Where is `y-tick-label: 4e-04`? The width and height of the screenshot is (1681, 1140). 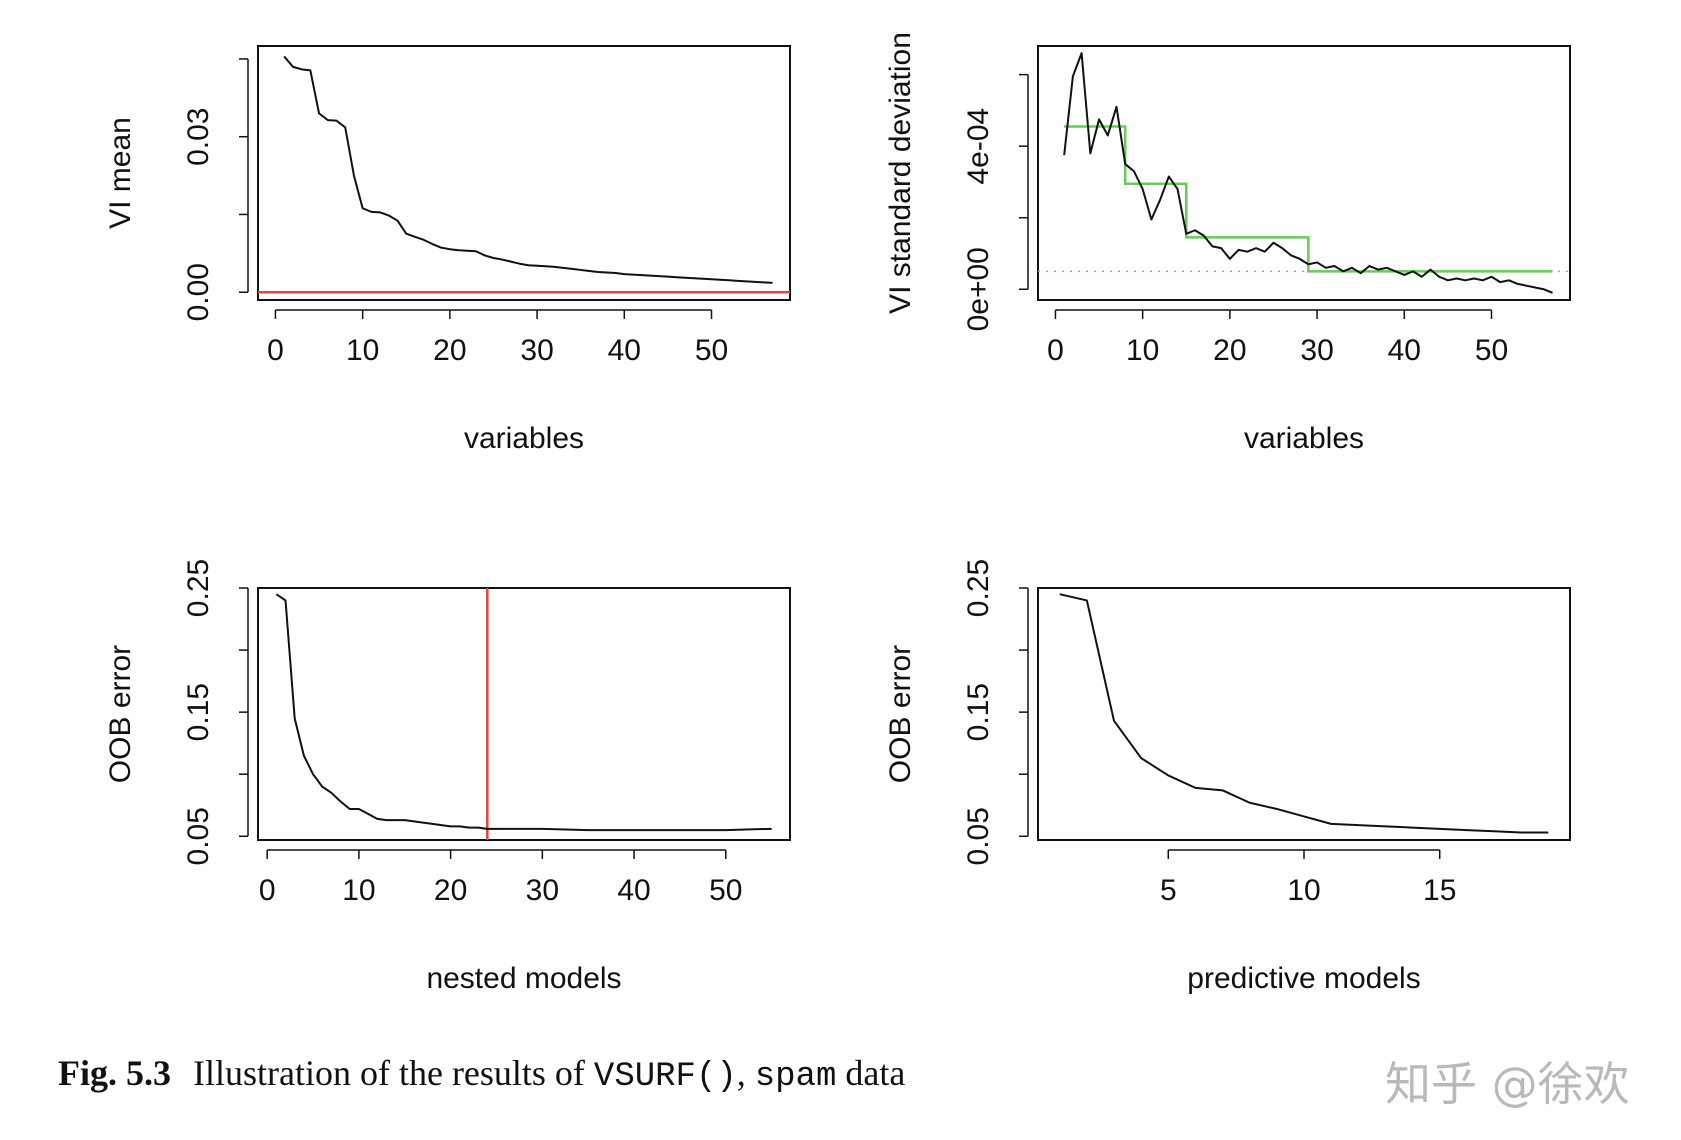
y-tick-label: 4e-04 is located at coordinates (978, 146).